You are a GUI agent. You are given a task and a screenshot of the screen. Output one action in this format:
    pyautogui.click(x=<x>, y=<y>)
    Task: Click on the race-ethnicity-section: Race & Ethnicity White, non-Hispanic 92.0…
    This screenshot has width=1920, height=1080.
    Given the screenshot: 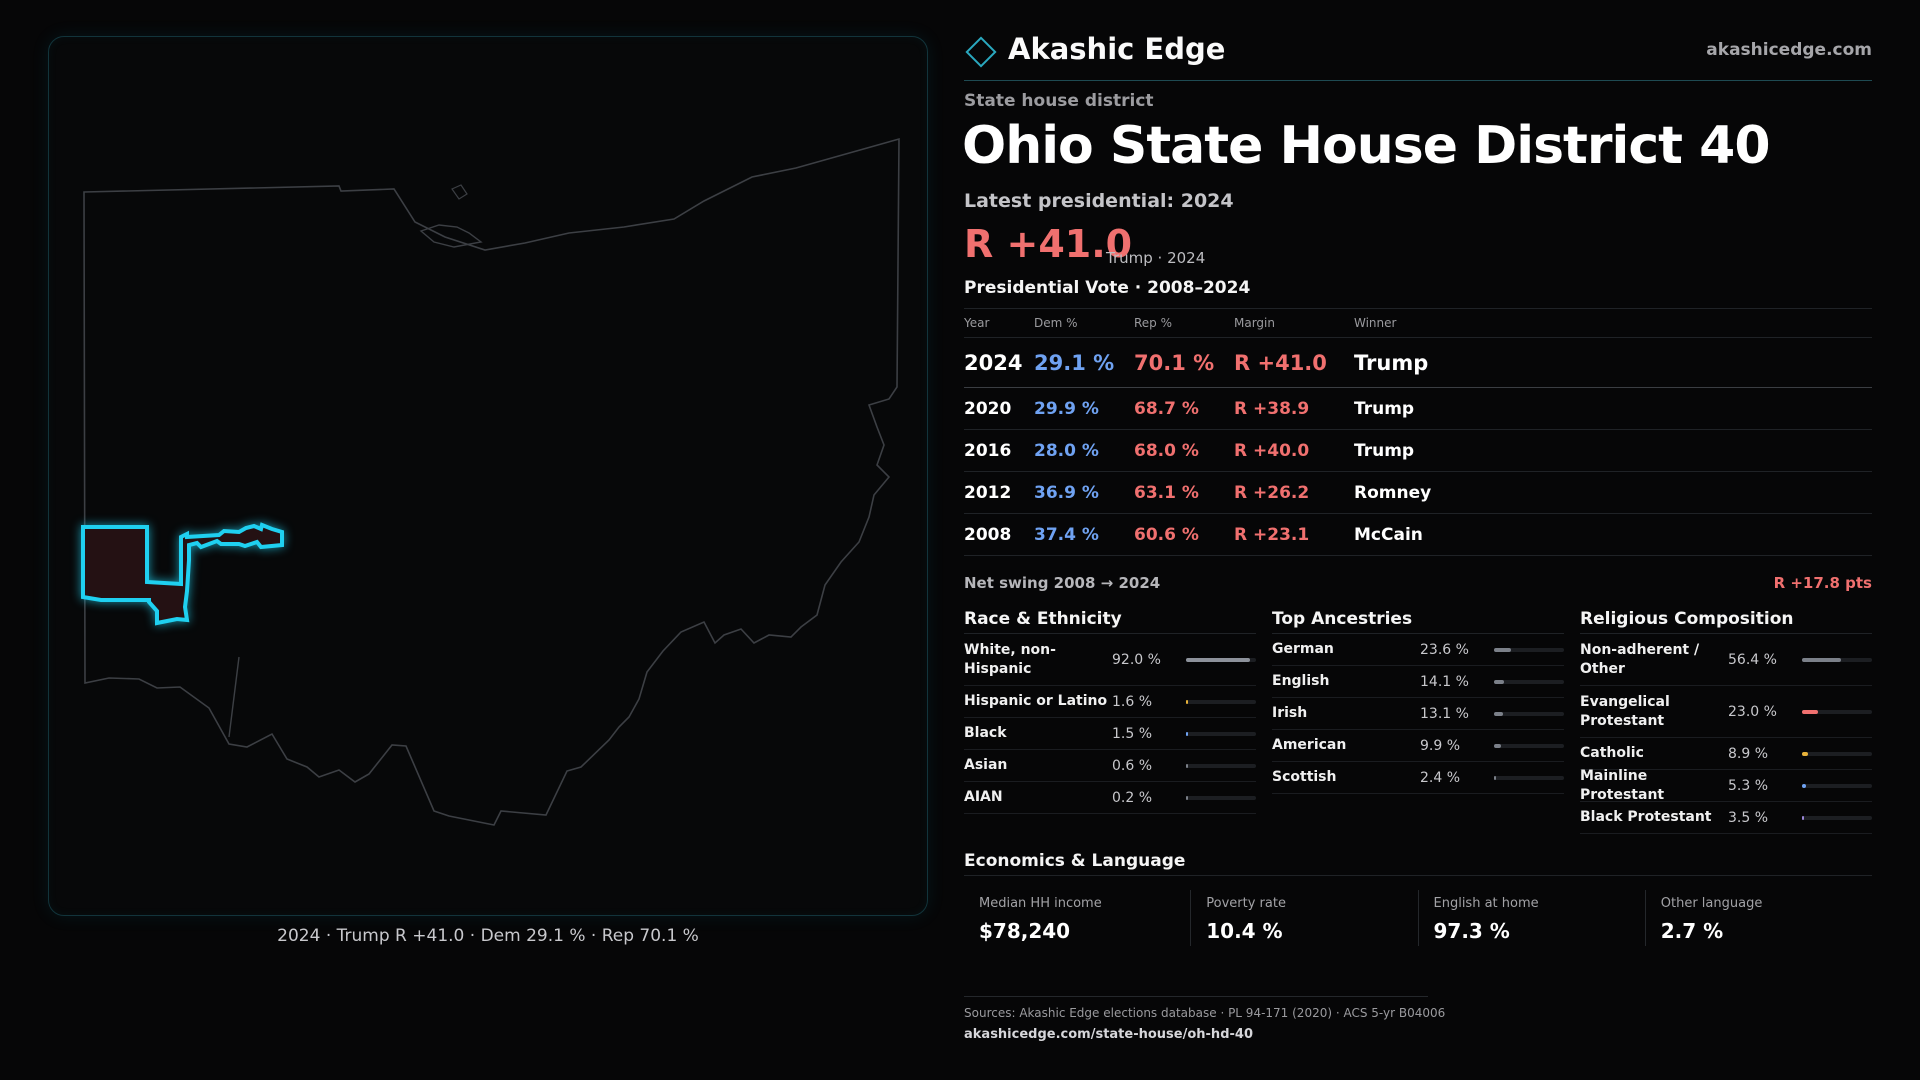 What is the action you would take?
    pyautogui.click(x=1110, y=709)
    